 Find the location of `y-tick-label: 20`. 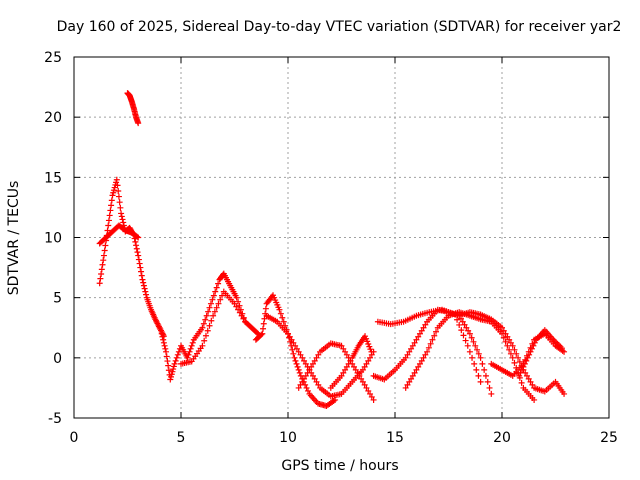

y-tick-label: 20 is located at coordinates (53, 118).